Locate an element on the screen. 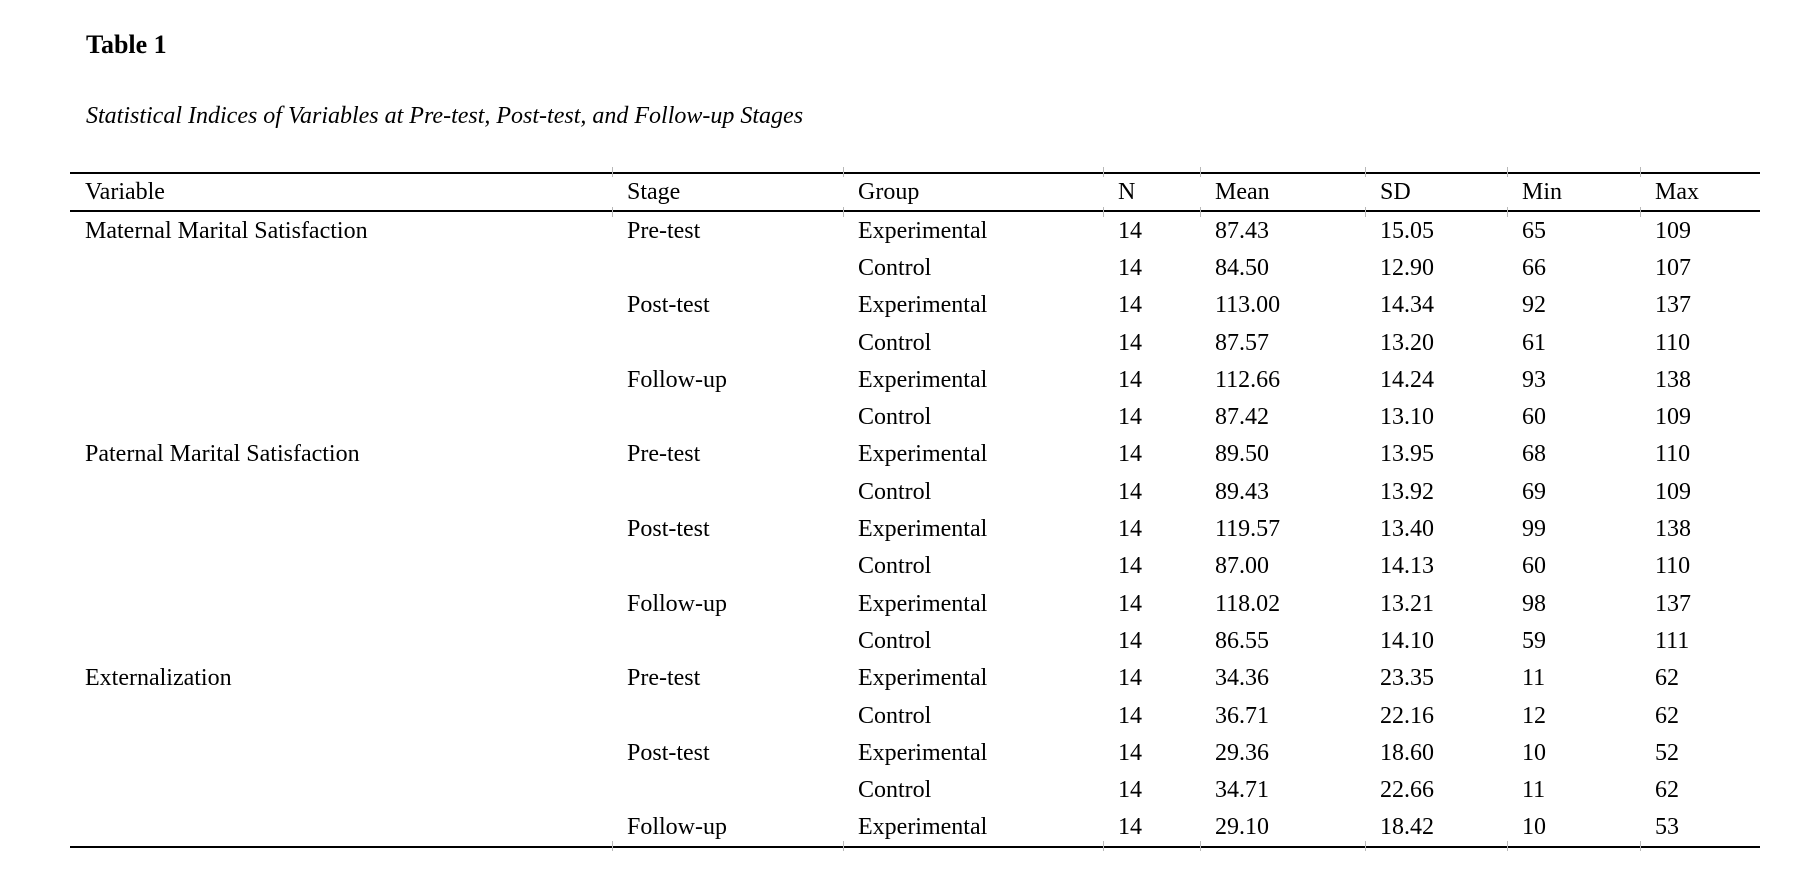 The image size is (1817, 887). cell-mean: 86.55 is located at coordinates (1242, 640).